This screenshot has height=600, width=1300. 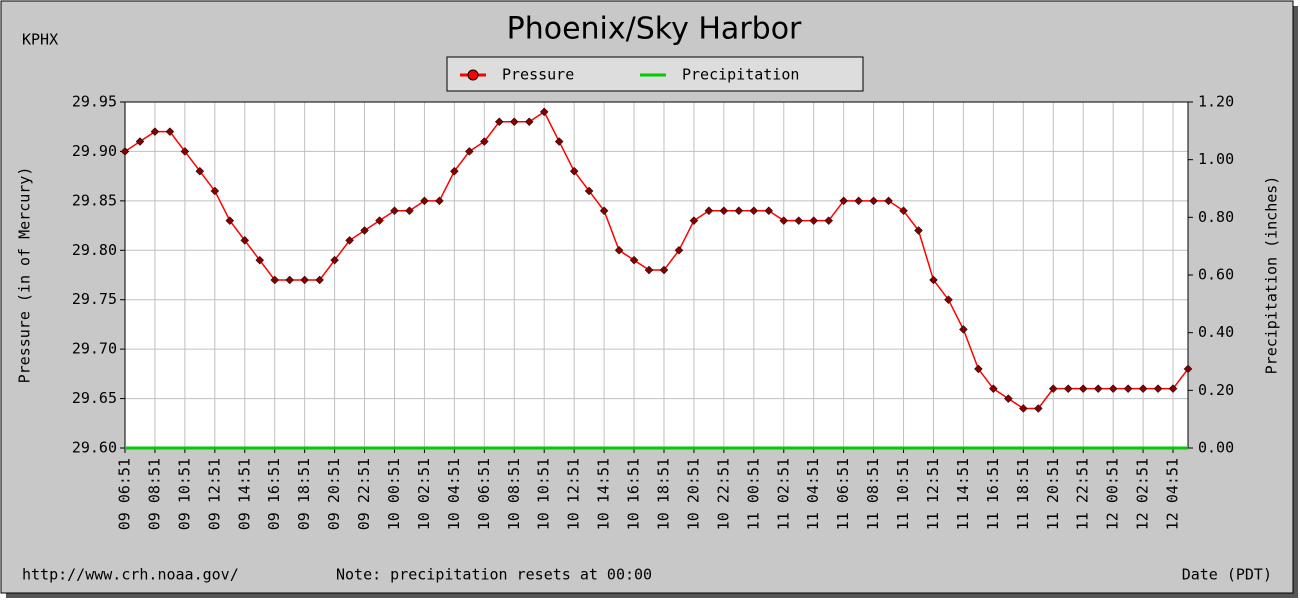 What do you see at coordinates (394, 494) in the screenshot?
I see `x-tick-label: 10 00:51` at bounding box center [394, 494].